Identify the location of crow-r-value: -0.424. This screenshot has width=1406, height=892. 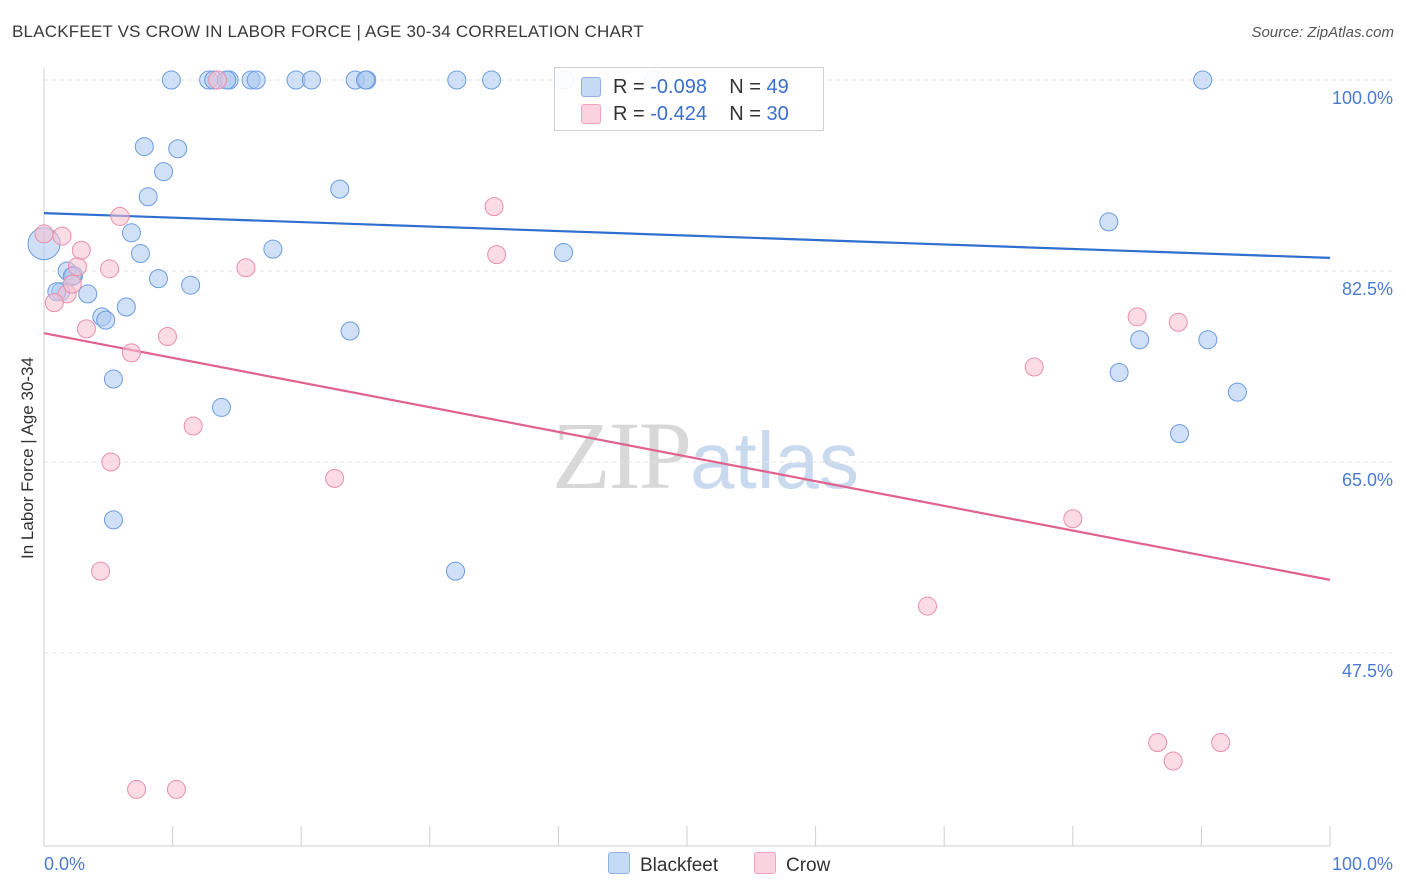
(678, 114).